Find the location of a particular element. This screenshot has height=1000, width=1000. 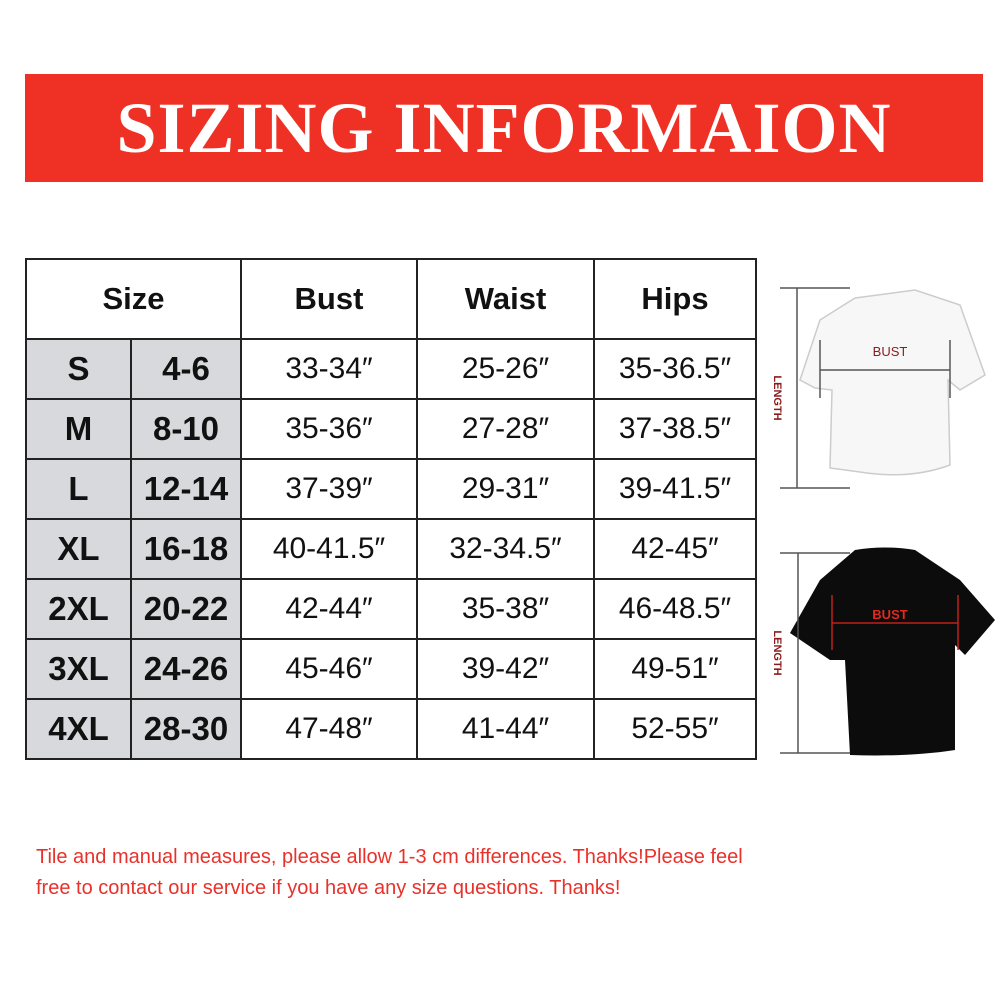

page-title: SIZING INFORMAION is located at coordinates (504, 127).